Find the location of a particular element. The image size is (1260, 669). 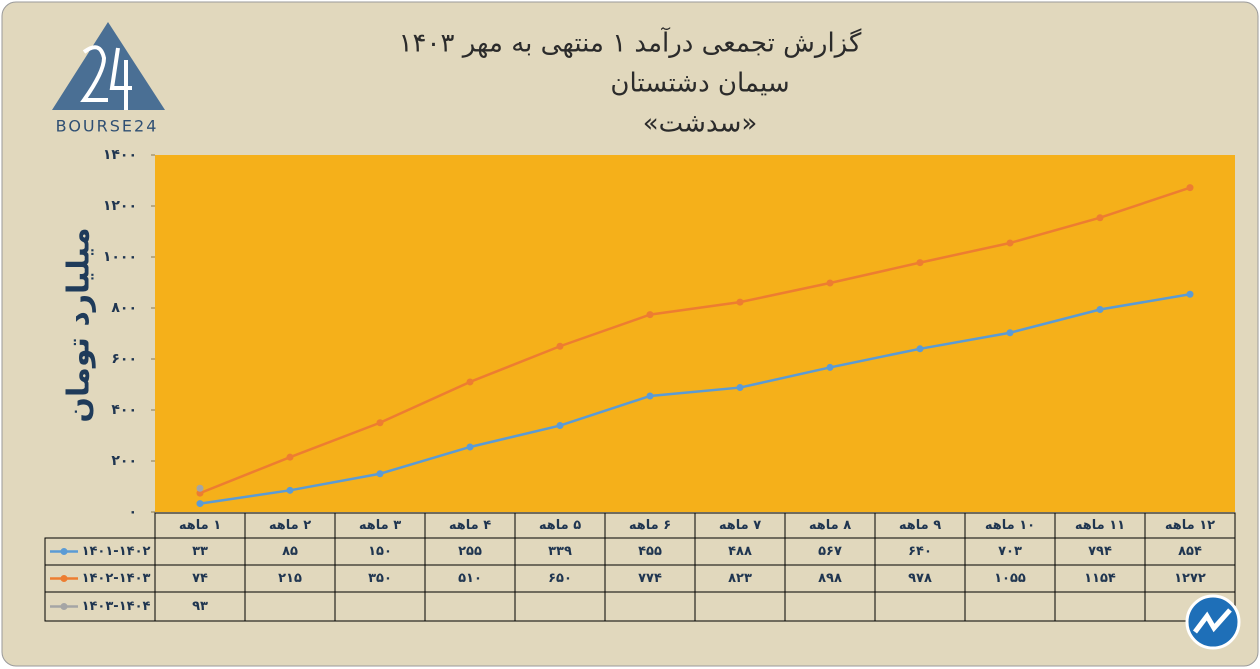

legend-label: ۱۴۰۱-۱۴۰۲ is located at coordinates (116, 551).